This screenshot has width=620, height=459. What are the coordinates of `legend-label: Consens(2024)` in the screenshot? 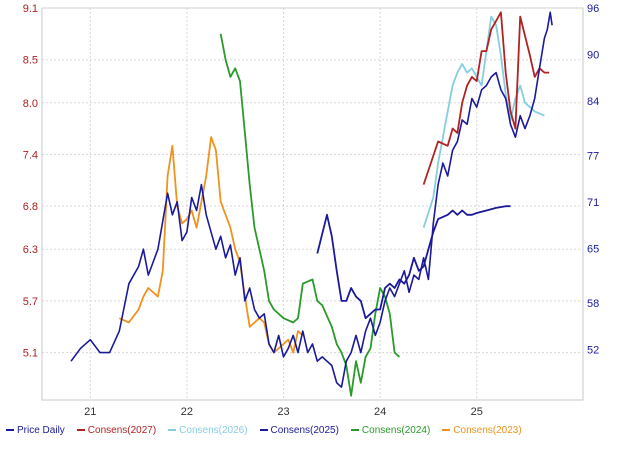 It's located at (396, 430).